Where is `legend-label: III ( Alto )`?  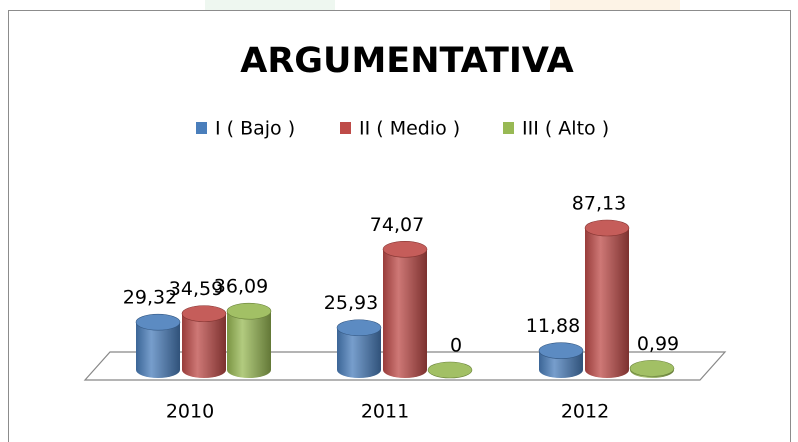
legend-label: III ( Alto ) is located at coordinates (565, 129).